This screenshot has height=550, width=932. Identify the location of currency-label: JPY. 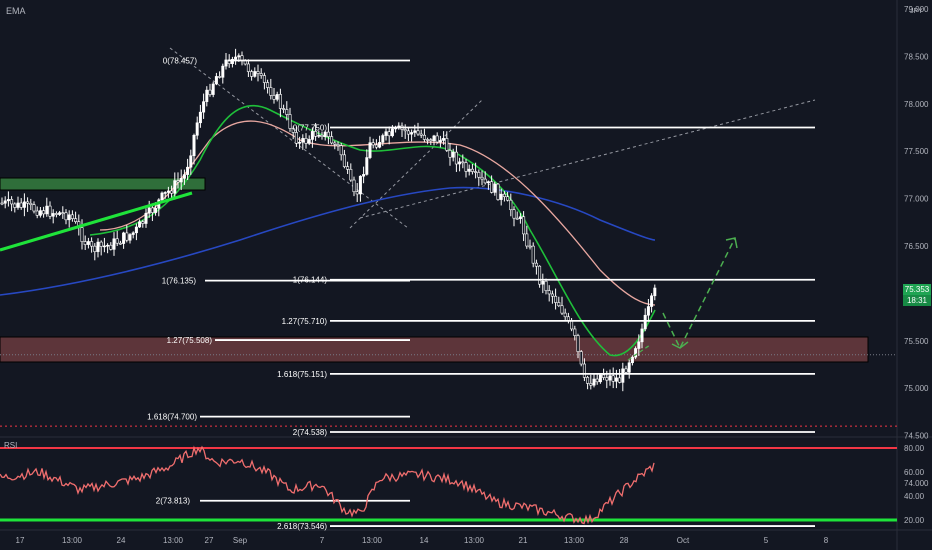
(916, 11).